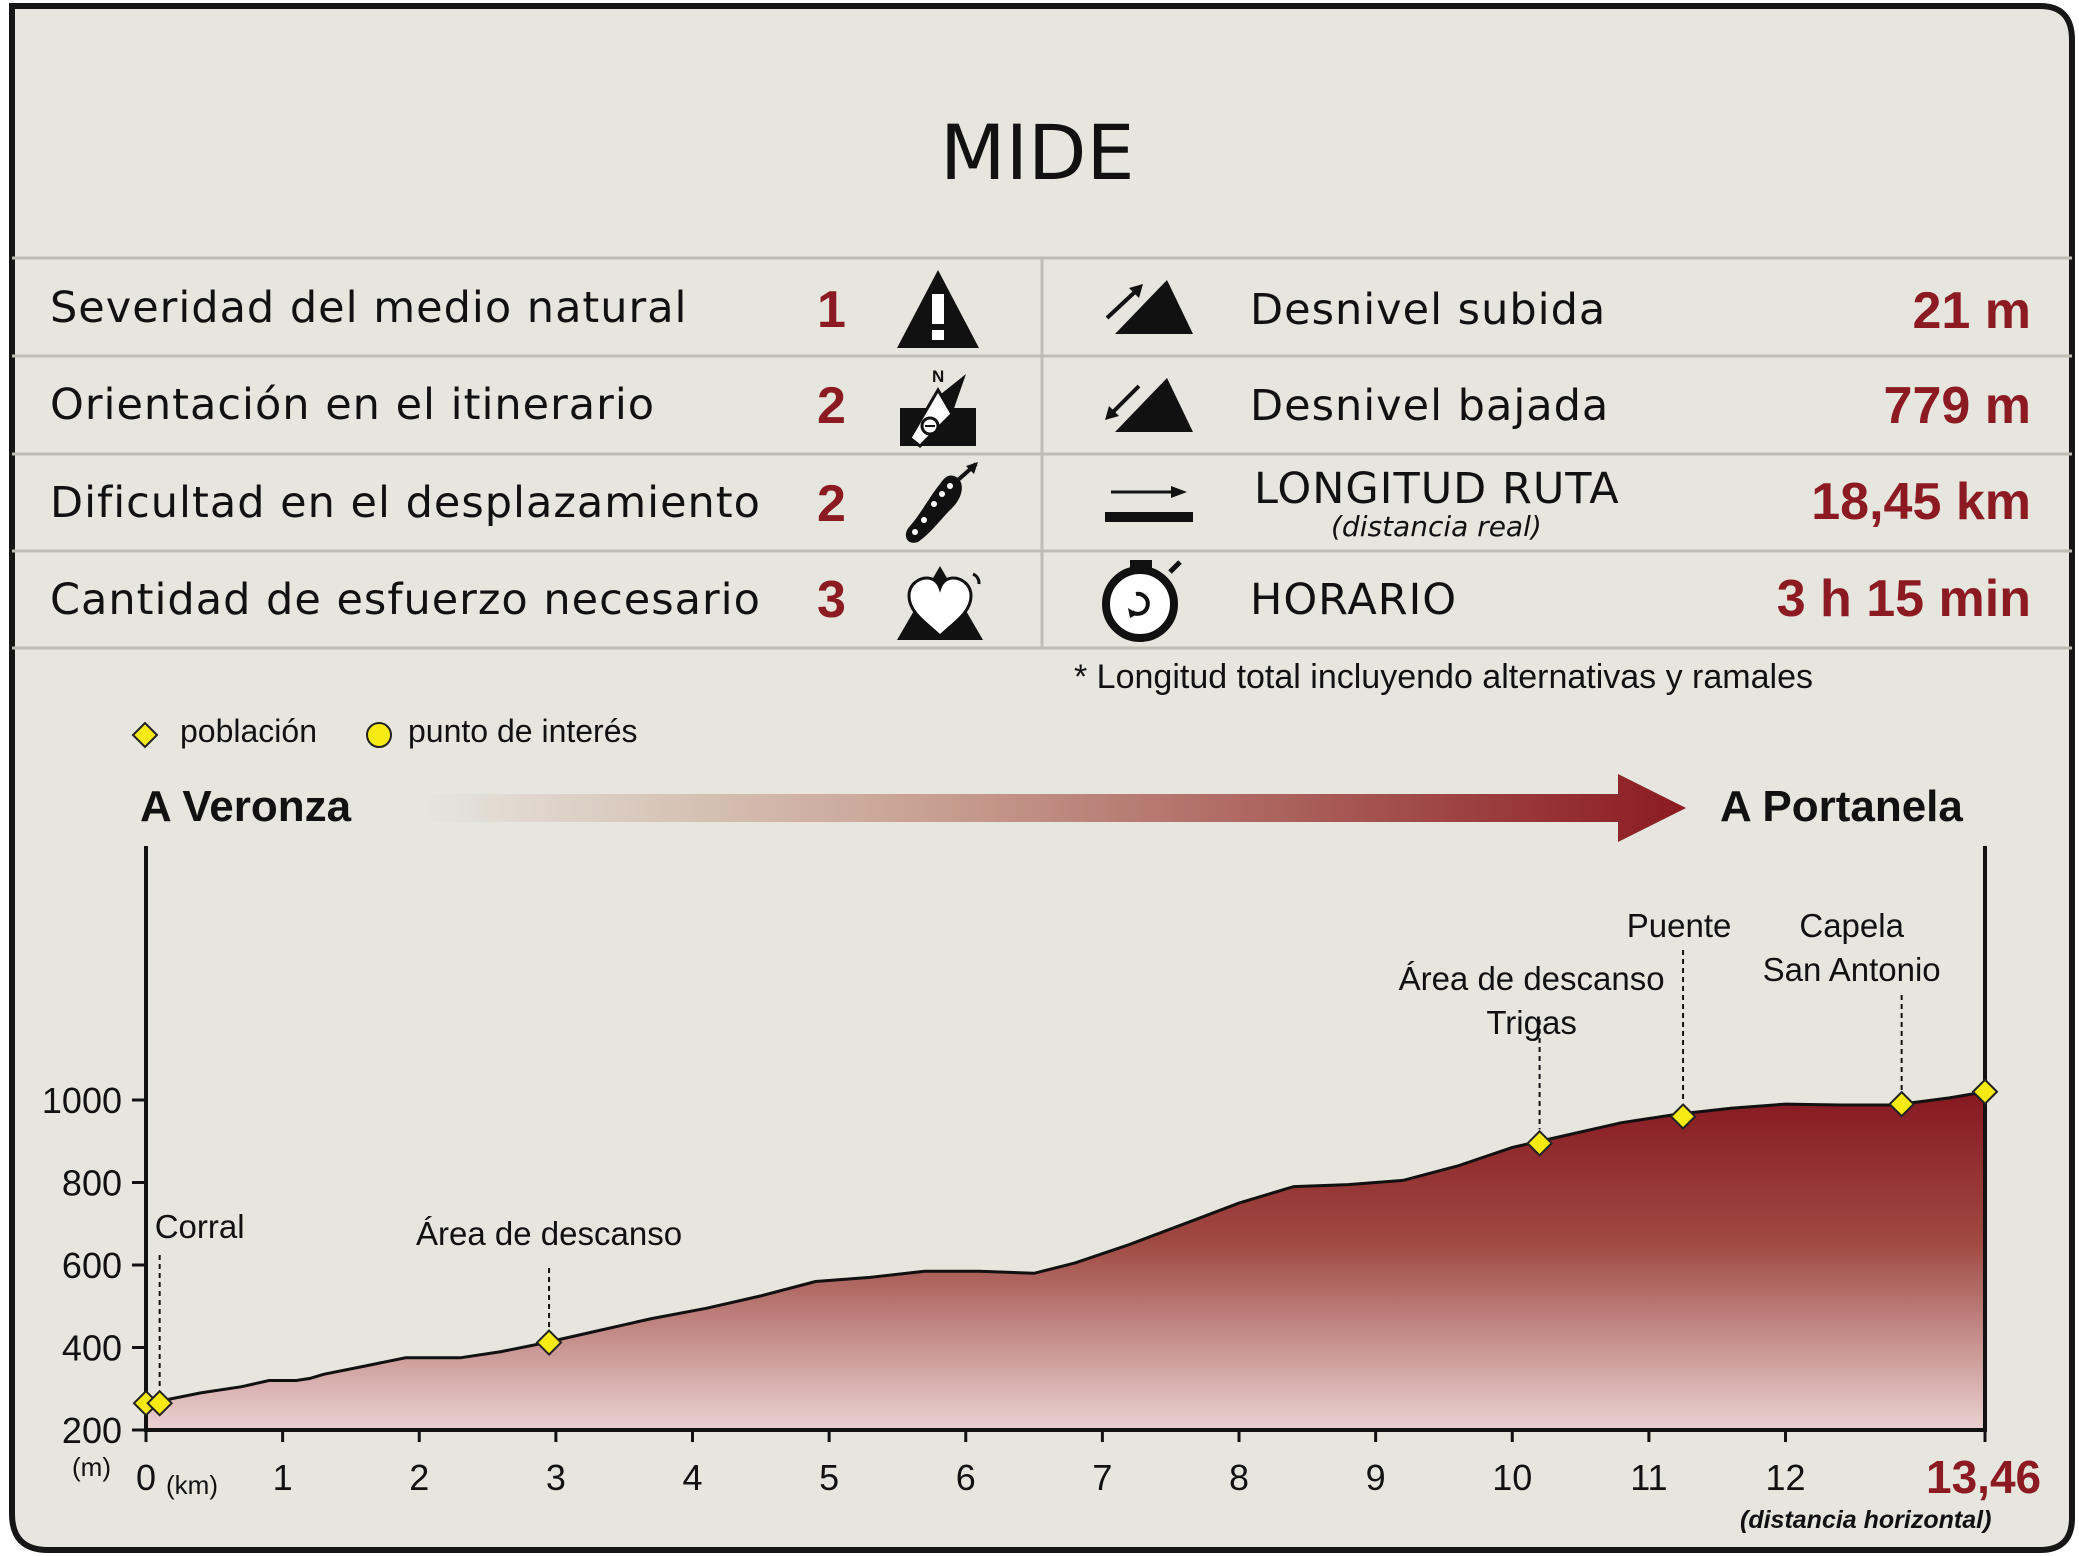 This screenshot has height=1556, width=2079. Describe the element at coordinates (353, 405) in the screenshot. I see `mide-label-2: Orientación en el itinerario` at that location.